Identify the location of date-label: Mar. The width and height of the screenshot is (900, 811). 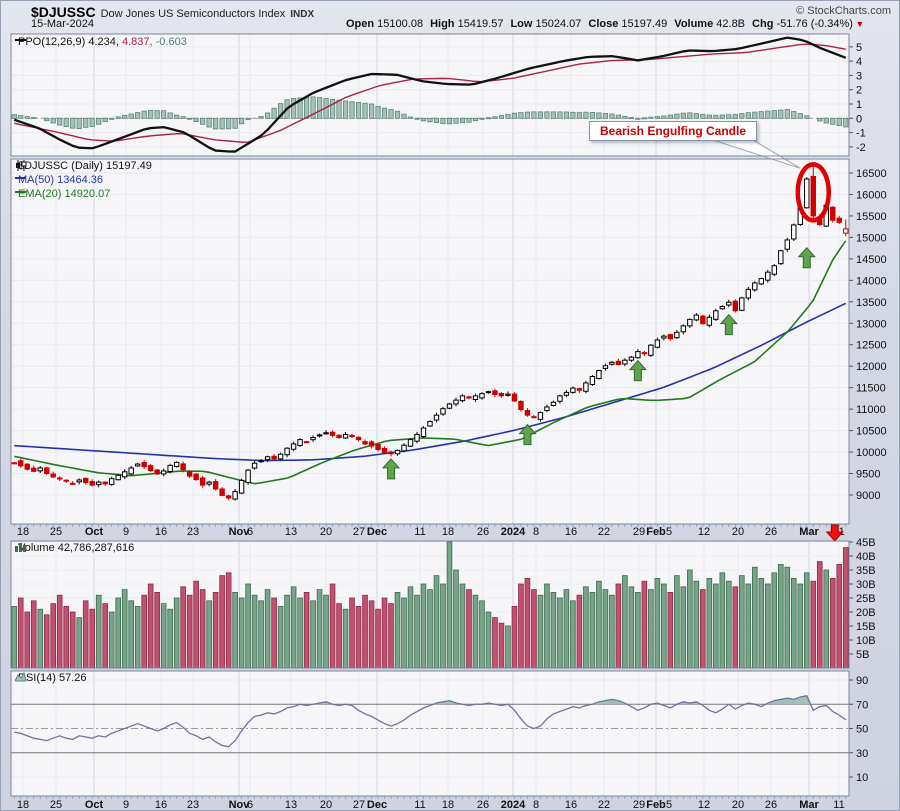
(809, 532).